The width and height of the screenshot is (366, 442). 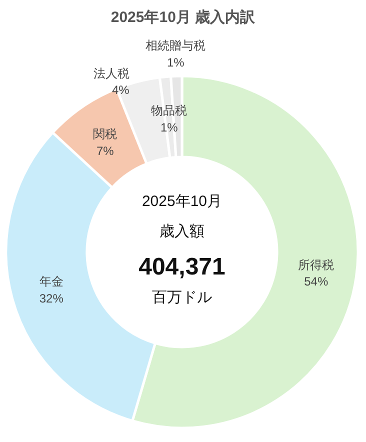 What do you see at coordinates (182, 266) in the screenshot?
I see `text: 404,371` at bounding box center [182, 266].